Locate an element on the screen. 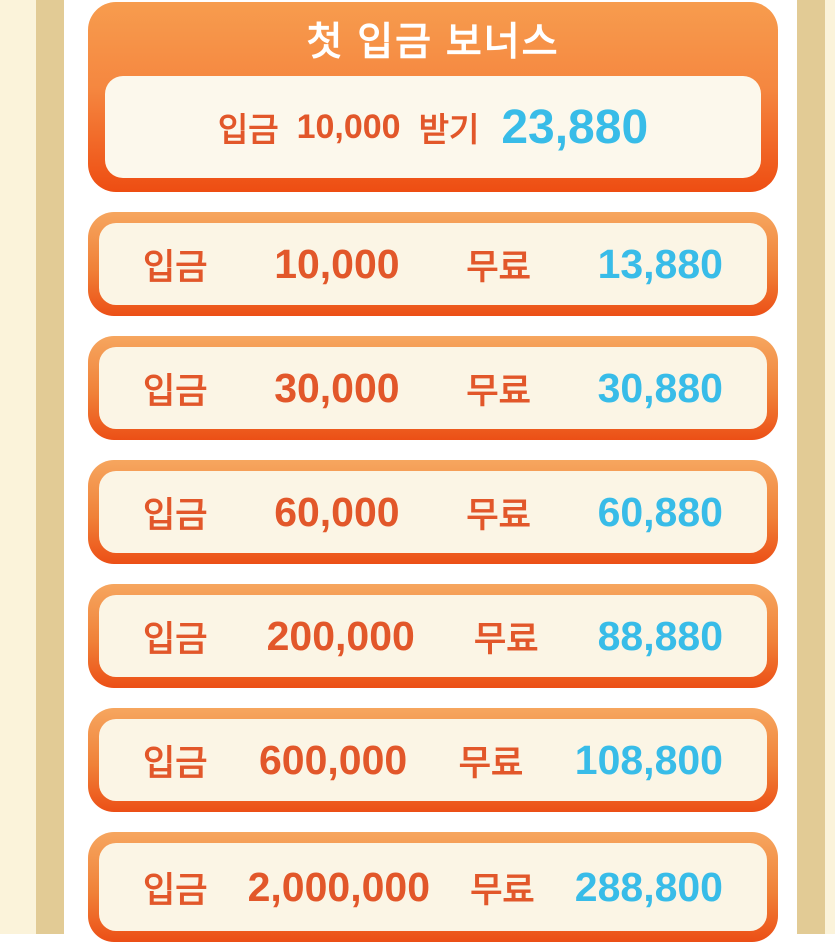 The image size is (835, 942). hero-bonus-amount: 23,880 is located at coordinates (575, 127).